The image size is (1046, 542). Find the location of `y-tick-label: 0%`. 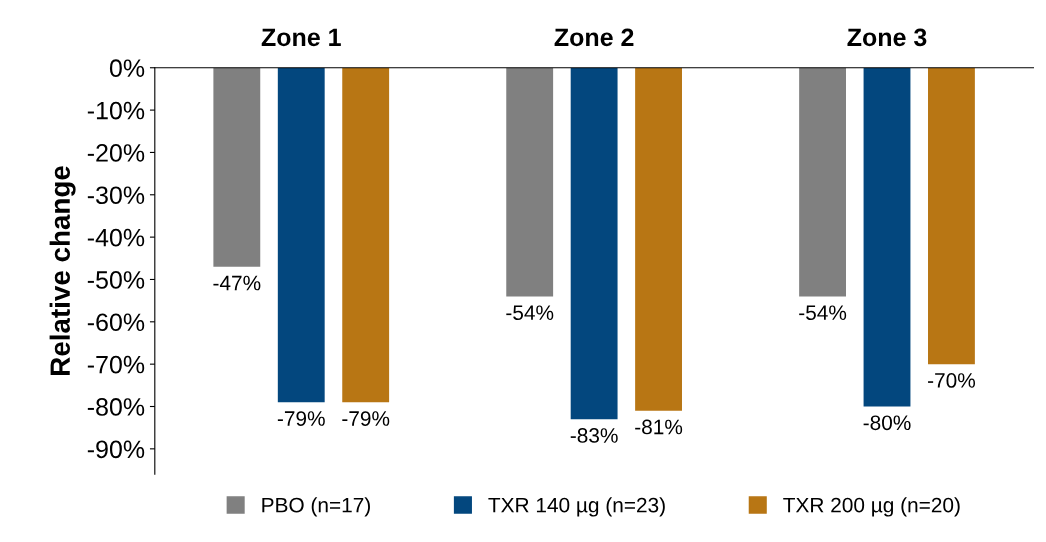

y-tick-label: 0% is located at coordinates (127, 68).